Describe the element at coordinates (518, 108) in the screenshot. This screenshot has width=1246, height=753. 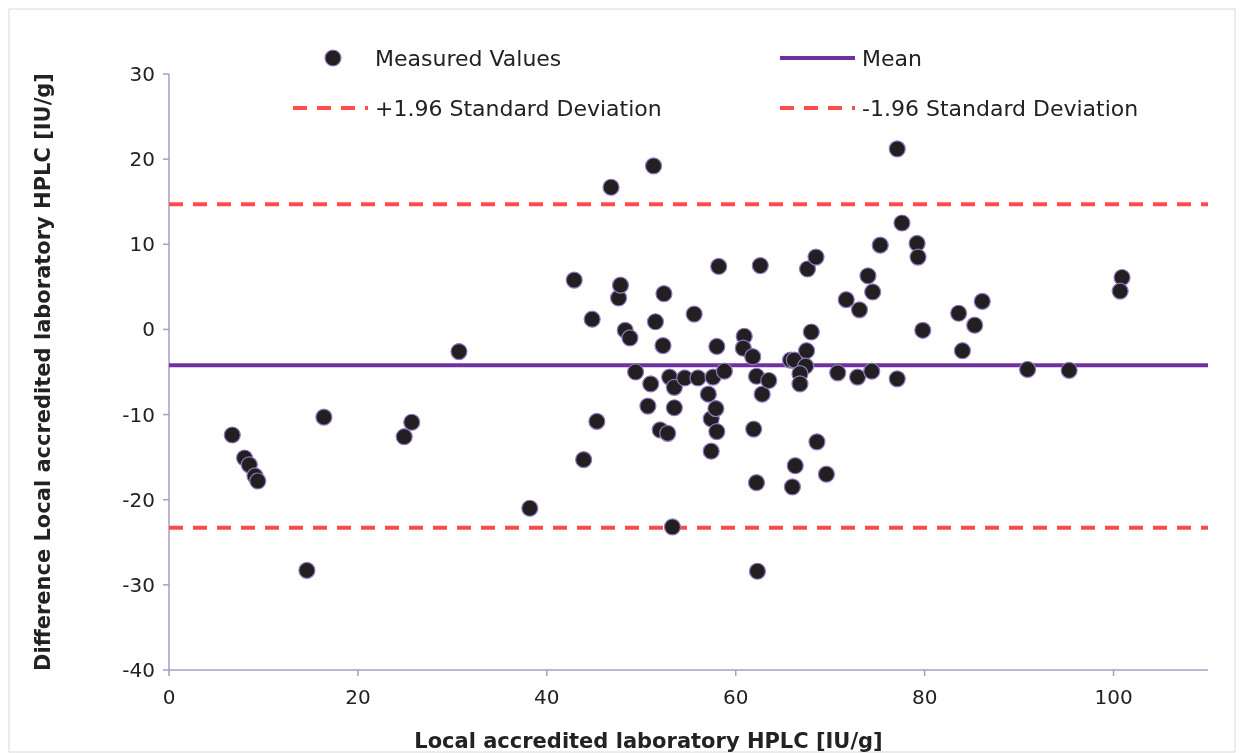
I see `legend-label: +1.96 Standard Deviation` at that location.